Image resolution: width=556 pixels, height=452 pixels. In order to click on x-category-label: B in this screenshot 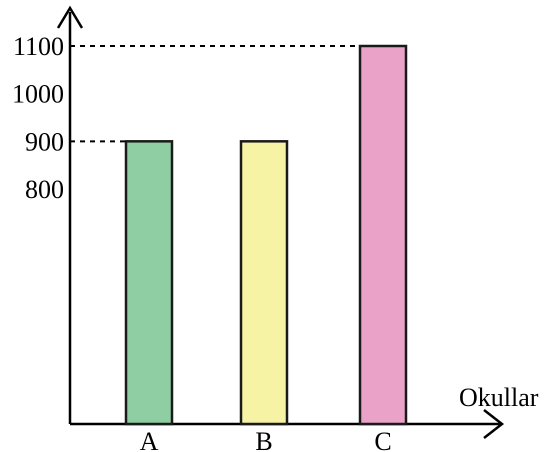, I will do `click(263, 439)`.